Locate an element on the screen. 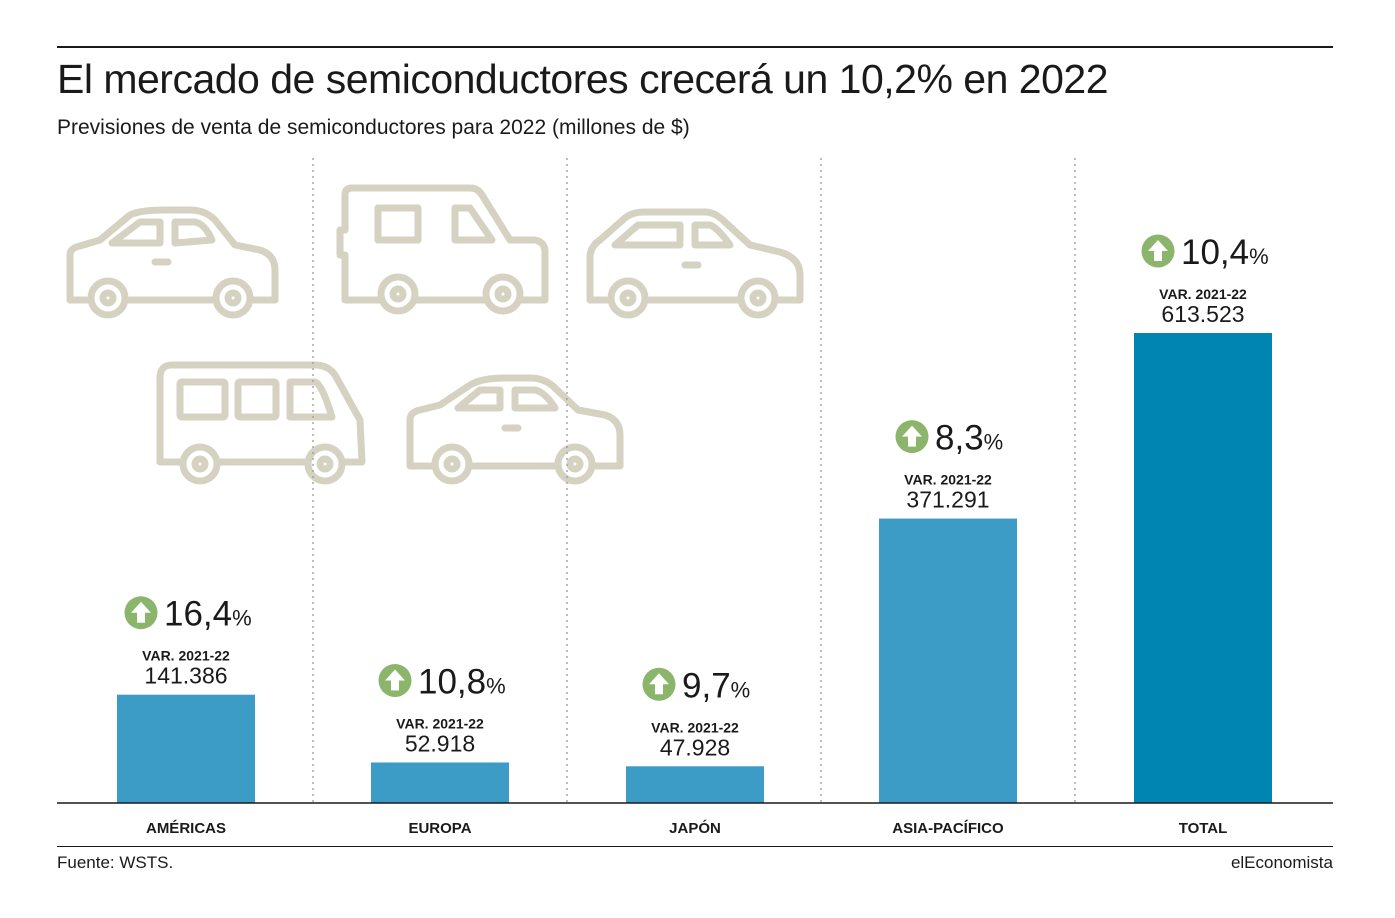 This screenshot has width=1395, height=918. variation-indicator: 8,3% VAR. 2021-22 is located at coordinates (949, 453).